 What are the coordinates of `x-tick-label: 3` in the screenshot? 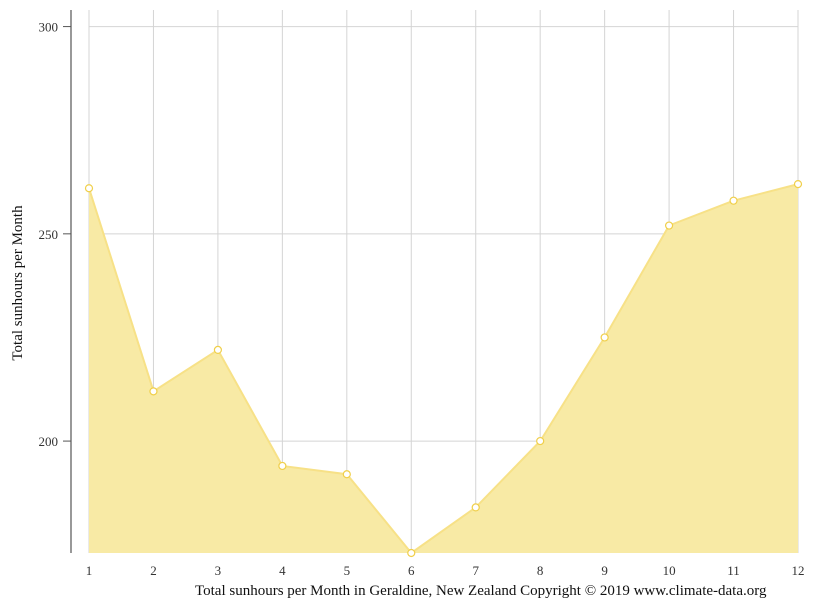 It's located at (218, 570).